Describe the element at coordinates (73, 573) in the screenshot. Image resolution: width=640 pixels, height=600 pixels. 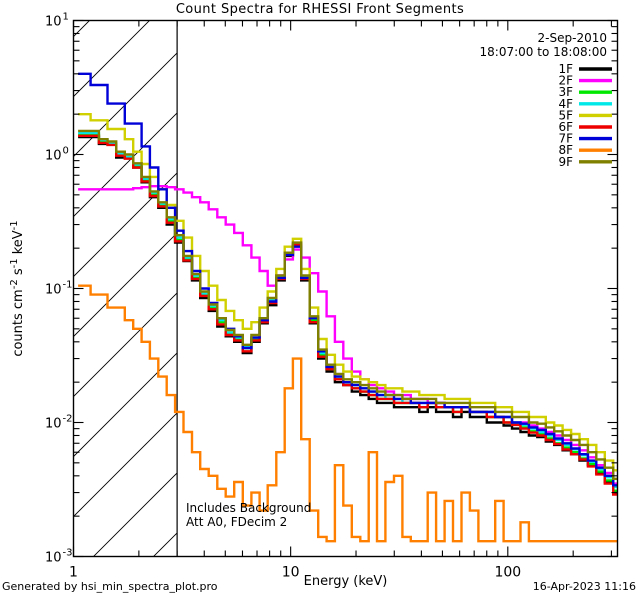
I see `x-tick-label: 1` at that location.